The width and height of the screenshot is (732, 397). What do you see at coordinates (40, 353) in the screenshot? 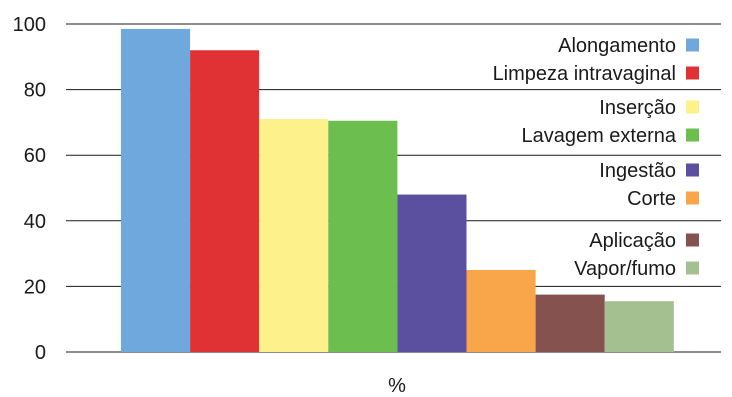
I see `y-tick-label: 0` at bounding box center [40, 353].